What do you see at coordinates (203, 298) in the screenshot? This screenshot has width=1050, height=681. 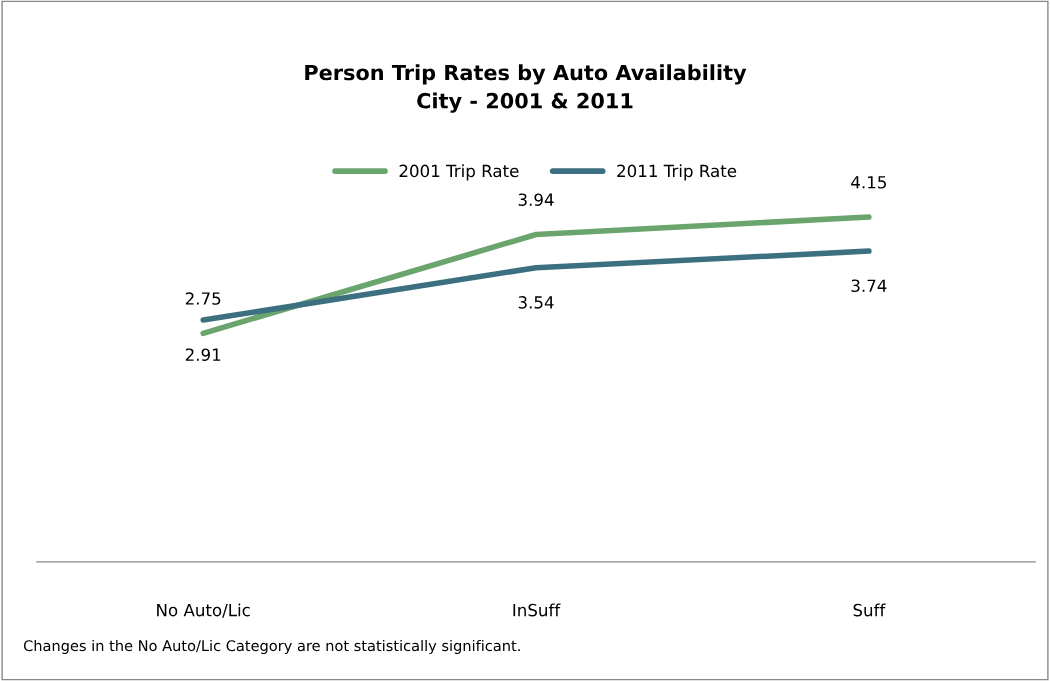 I see `data-label: 2.75` at bounding box center [203, 298].